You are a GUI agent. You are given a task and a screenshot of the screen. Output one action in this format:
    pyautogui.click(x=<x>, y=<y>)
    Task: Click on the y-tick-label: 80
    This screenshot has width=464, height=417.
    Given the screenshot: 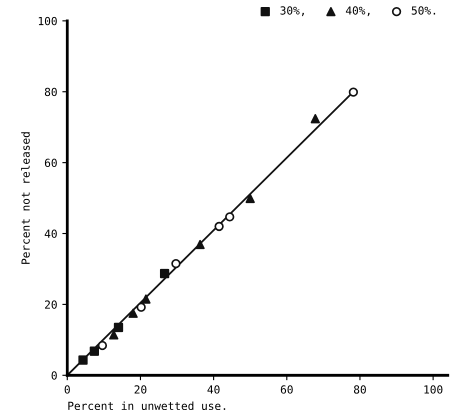 What is the action you would take?
    pyautogui.click(x=50, y=92)
    